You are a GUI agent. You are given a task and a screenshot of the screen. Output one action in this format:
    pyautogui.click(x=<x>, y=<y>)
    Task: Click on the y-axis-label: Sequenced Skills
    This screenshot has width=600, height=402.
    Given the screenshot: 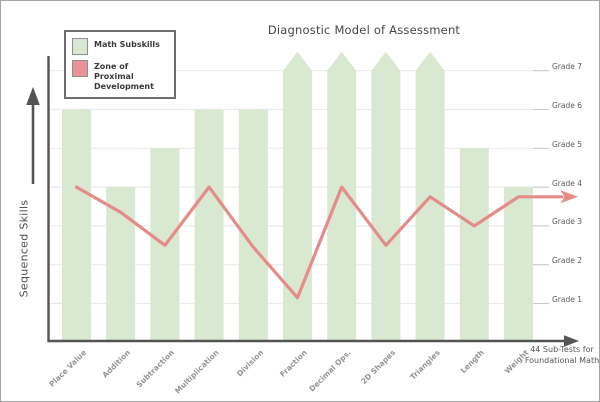 What is the action you would take?
    pyautogui.click(x=24, y=248)
    